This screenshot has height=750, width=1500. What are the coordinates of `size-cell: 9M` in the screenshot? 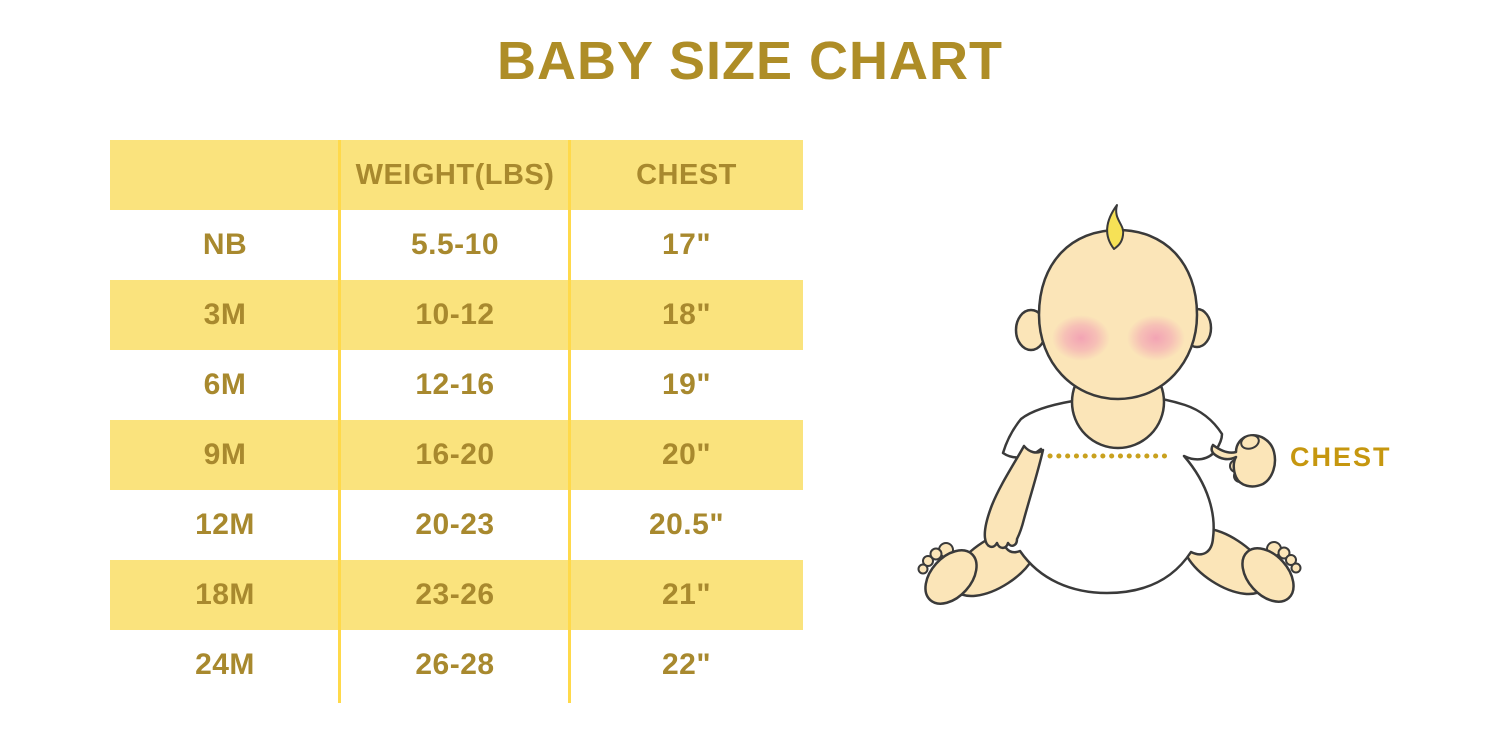 It's located at (225, 454).